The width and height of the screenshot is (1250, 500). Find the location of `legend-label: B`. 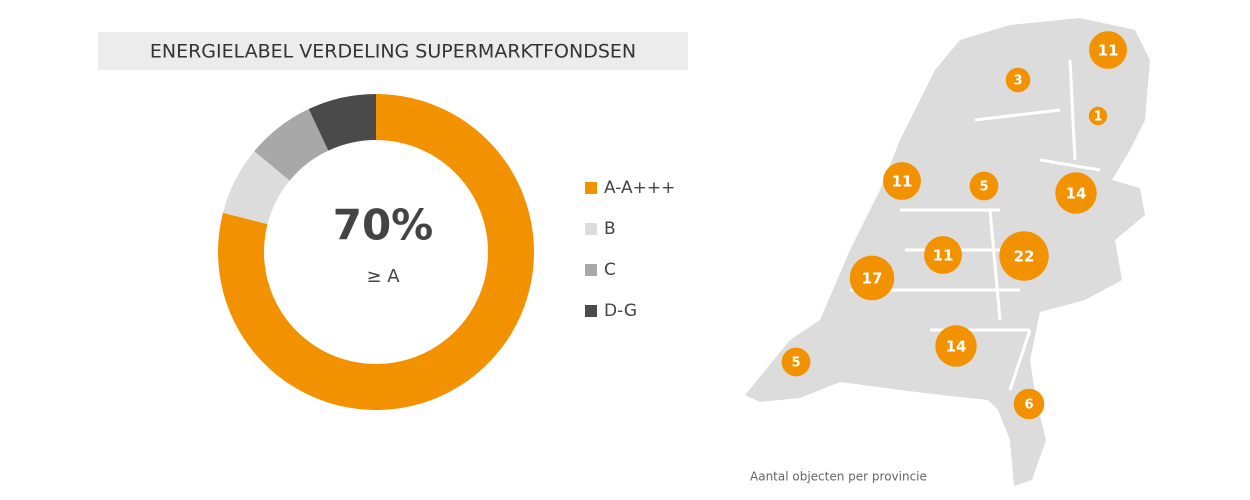

legend-label: B is located at coordinates (610, 229).